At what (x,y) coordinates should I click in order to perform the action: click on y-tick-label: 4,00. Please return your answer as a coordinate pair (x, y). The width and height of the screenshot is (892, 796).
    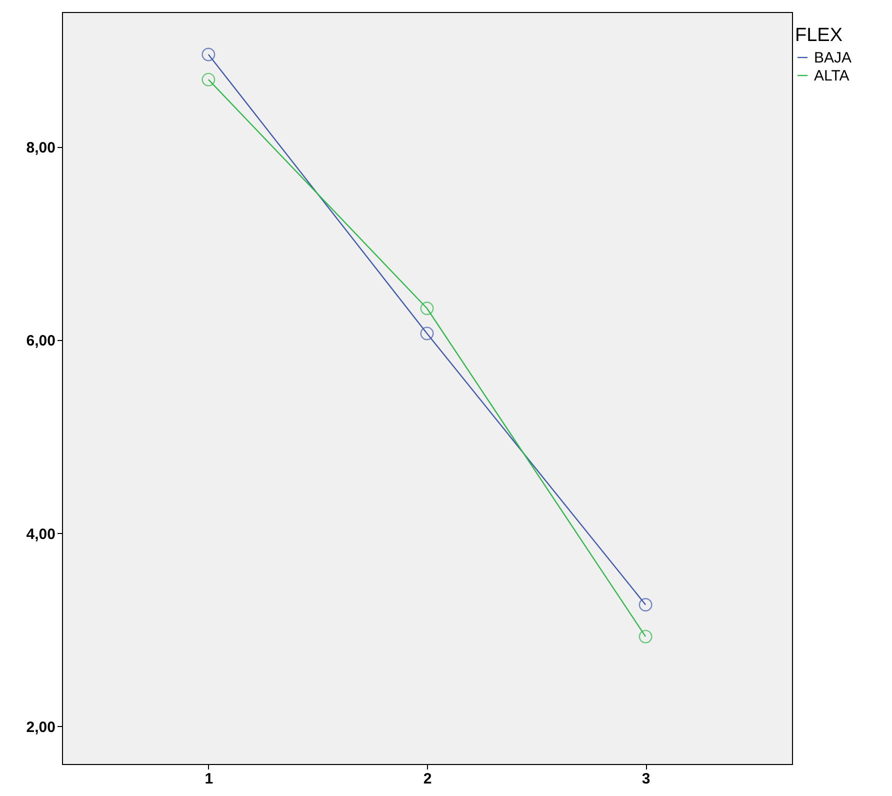
    Looking at the image, I should click on (41, 534).